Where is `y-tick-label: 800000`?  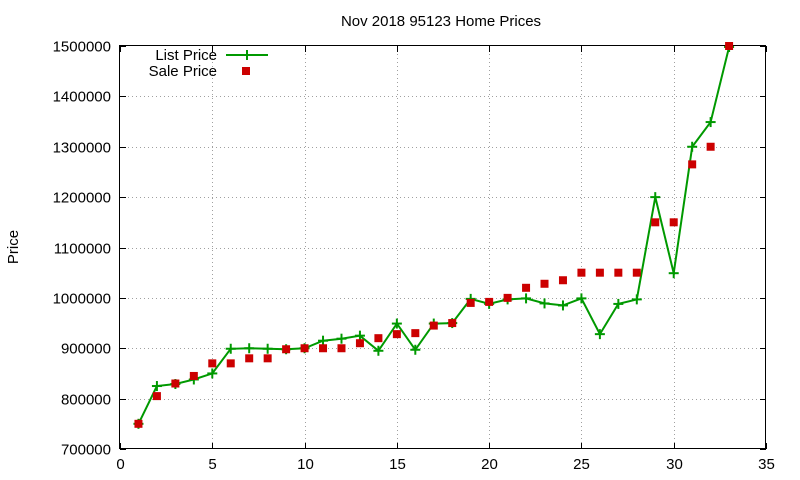
y-tick-label: 800000 is located at coordinates (86, 400).